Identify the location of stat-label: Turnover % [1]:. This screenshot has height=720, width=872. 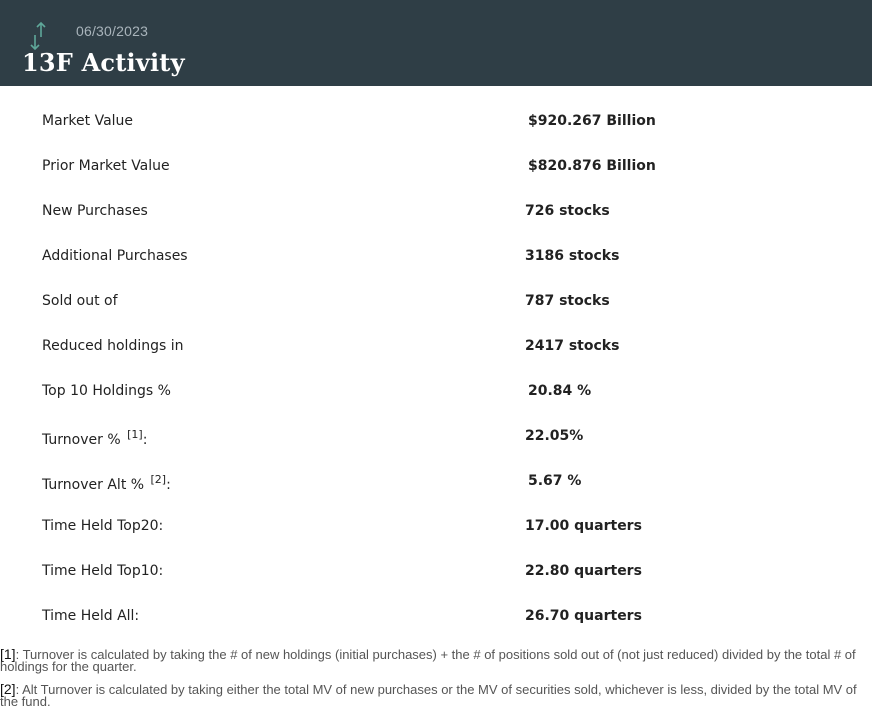
(94, 438).